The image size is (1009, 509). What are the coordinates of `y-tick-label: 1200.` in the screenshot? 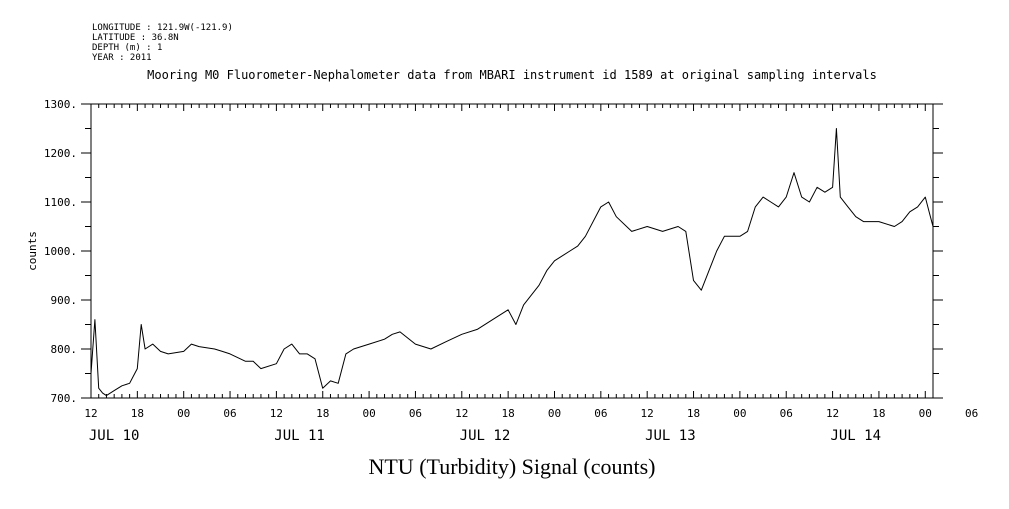 It's located at (60, 153).